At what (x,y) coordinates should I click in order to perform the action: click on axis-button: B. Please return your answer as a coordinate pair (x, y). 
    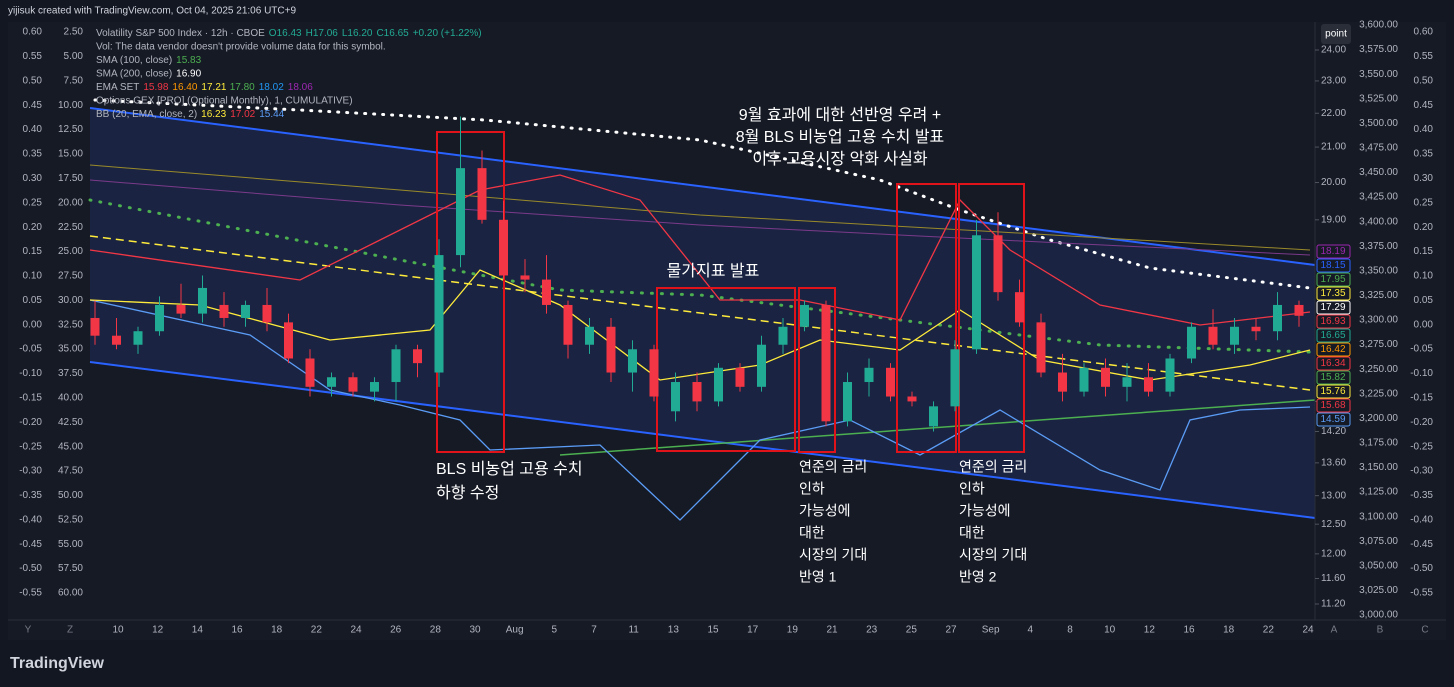
    Looking at the image, I should click on (1380, 630).